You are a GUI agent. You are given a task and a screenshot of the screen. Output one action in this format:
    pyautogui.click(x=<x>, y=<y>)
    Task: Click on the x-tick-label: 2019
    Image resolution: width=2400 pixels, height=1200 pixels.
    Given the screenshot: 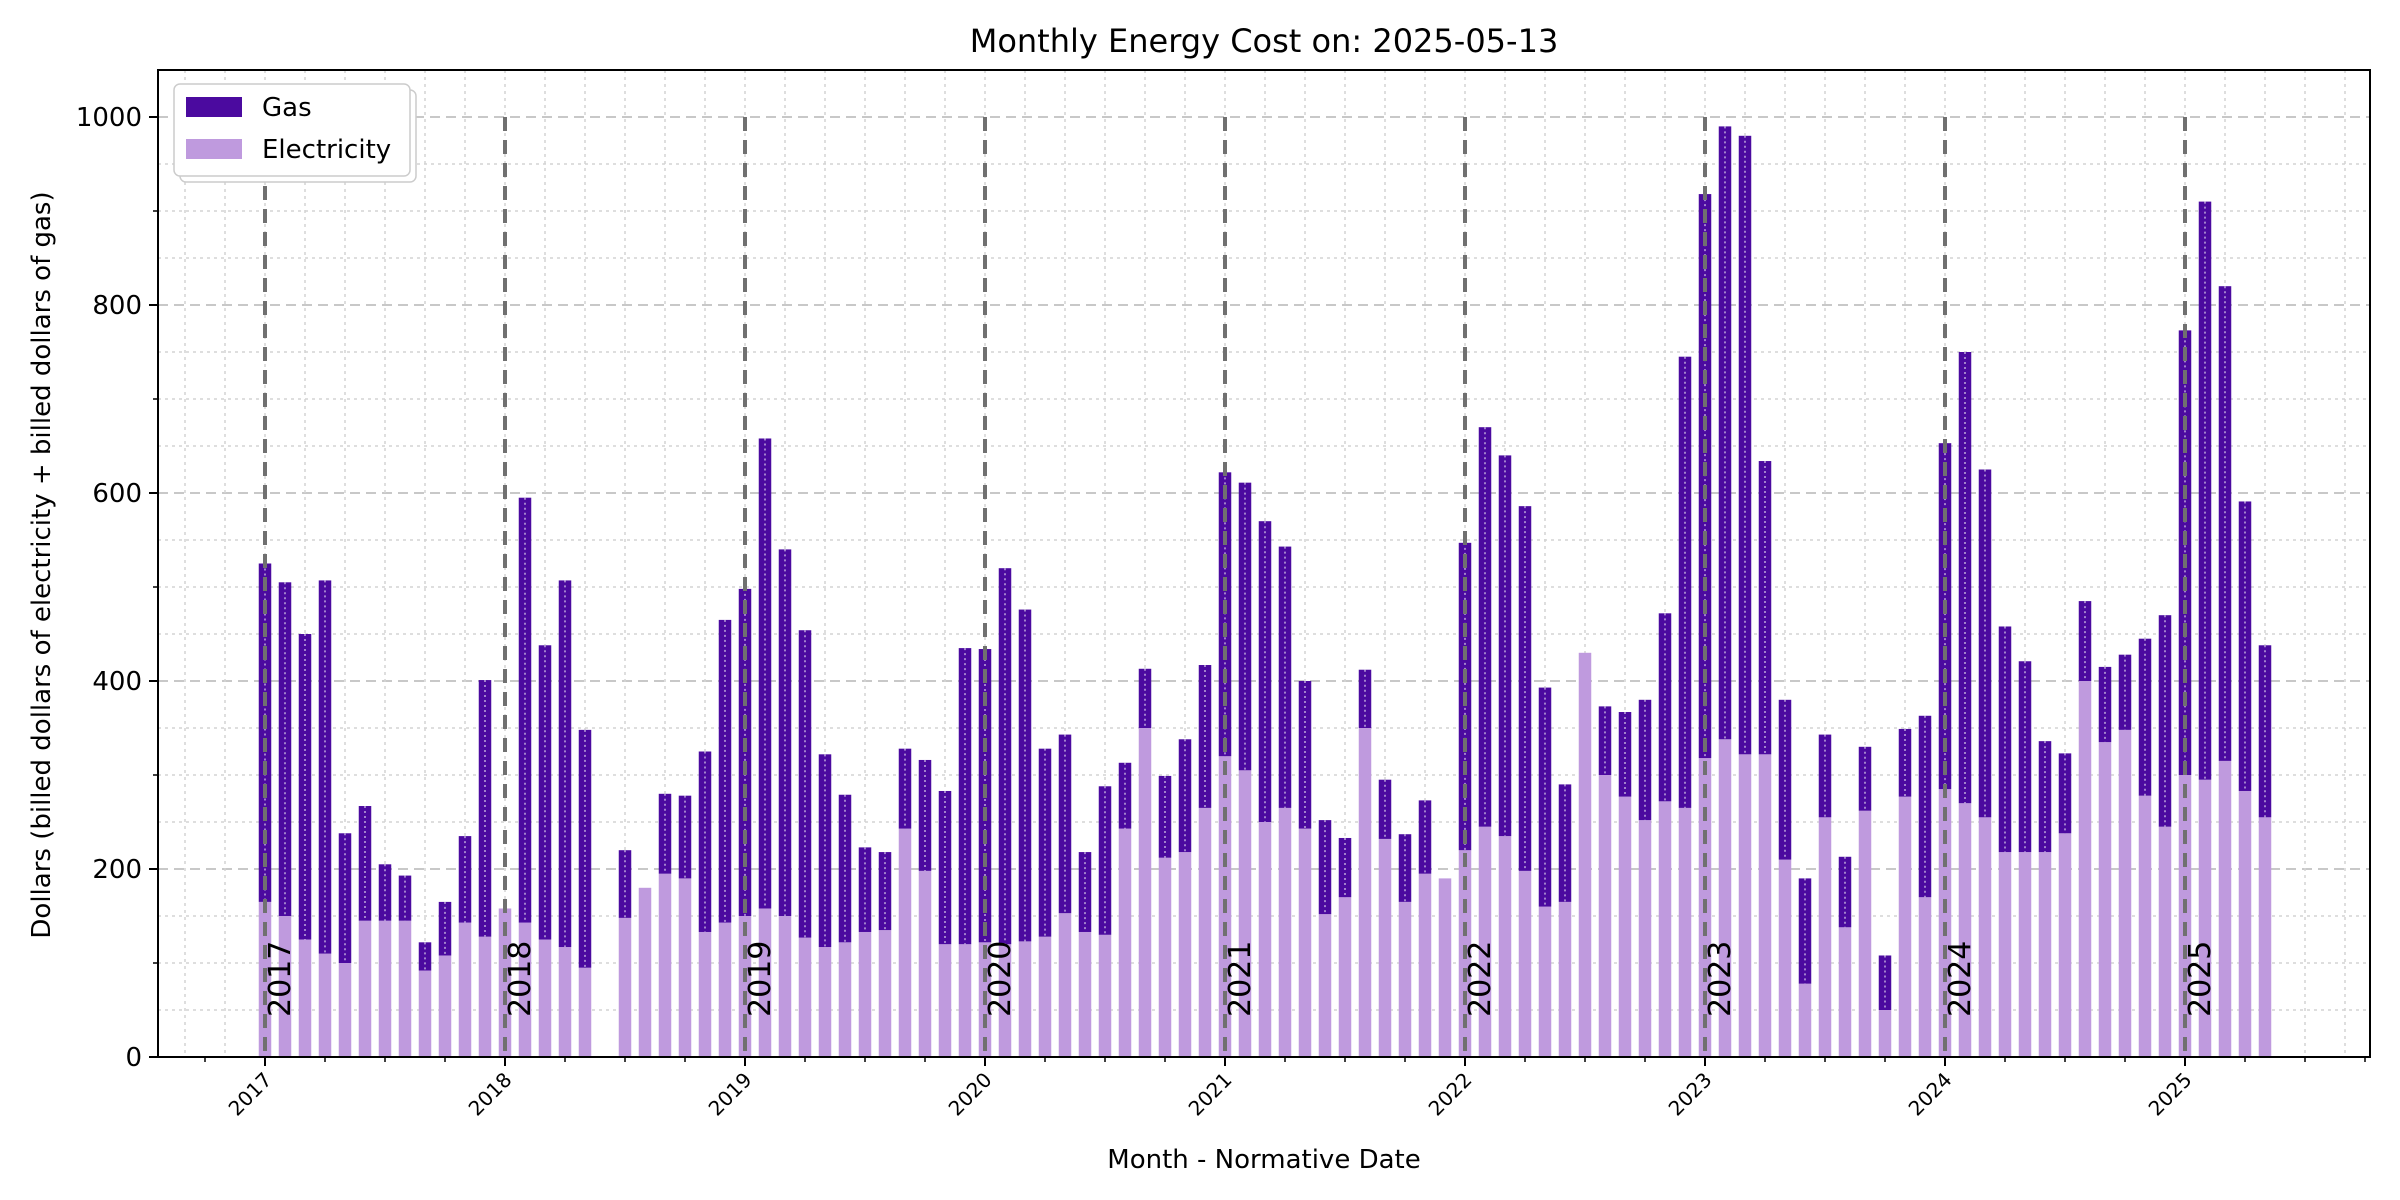 What is the action you would take?
    pyautogui.click(x=730, y=1094)
    